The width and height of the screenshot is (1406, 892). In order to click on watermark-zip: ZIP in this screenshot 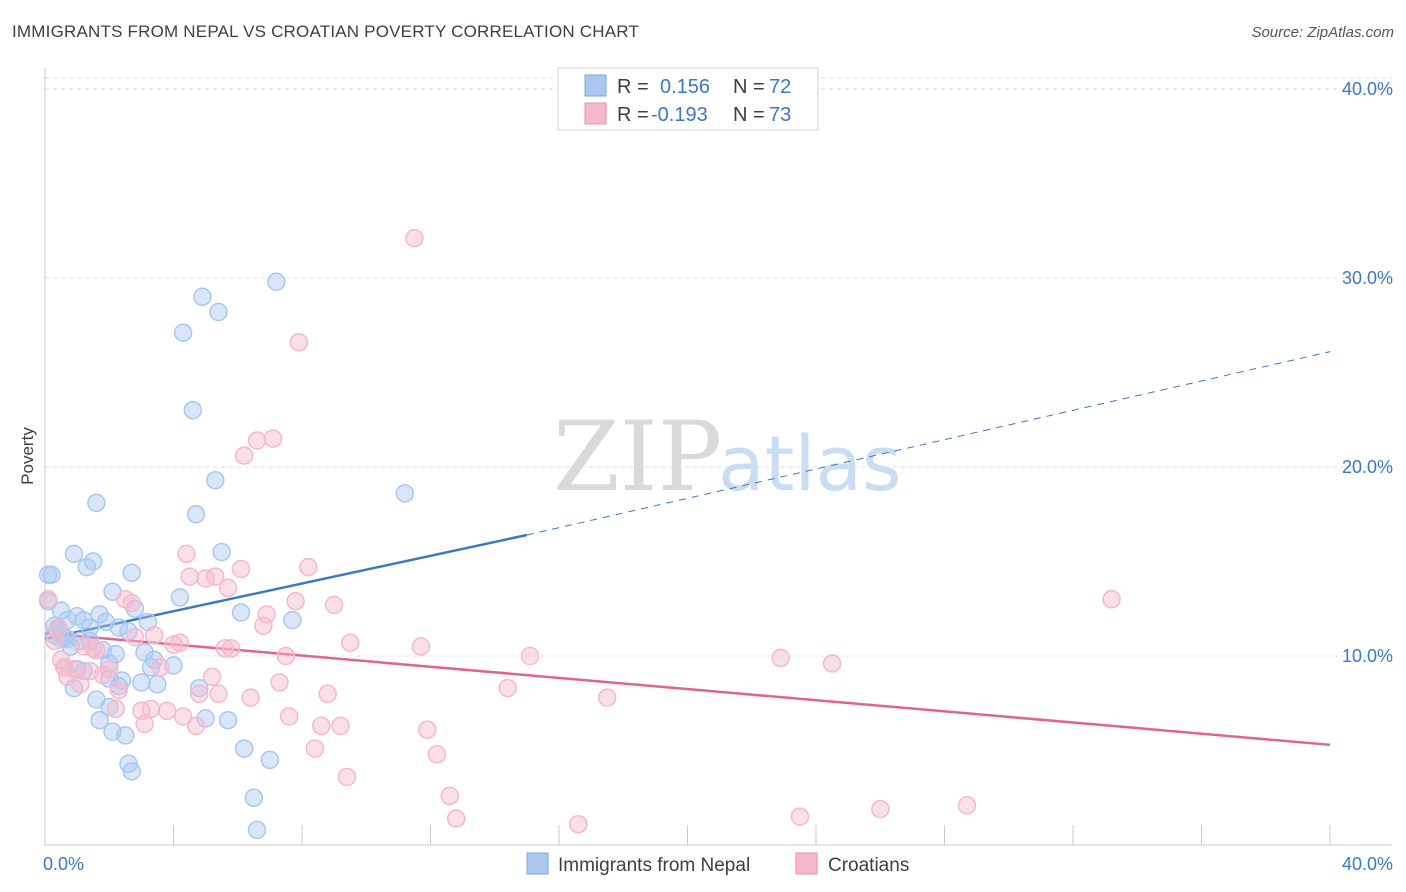, I will do `click(637, 457)`.